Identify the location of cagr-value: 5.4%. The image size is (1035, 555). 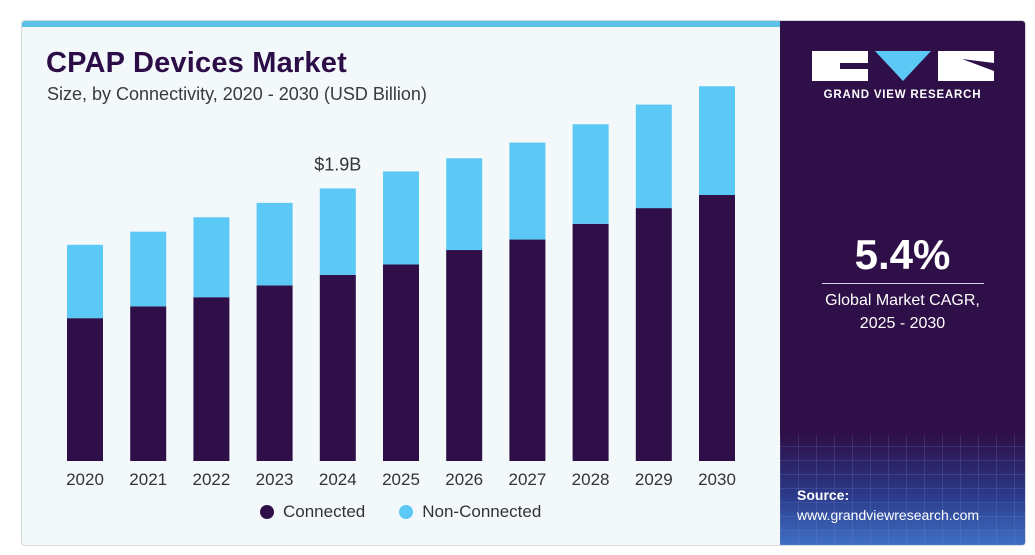
(902, 254).